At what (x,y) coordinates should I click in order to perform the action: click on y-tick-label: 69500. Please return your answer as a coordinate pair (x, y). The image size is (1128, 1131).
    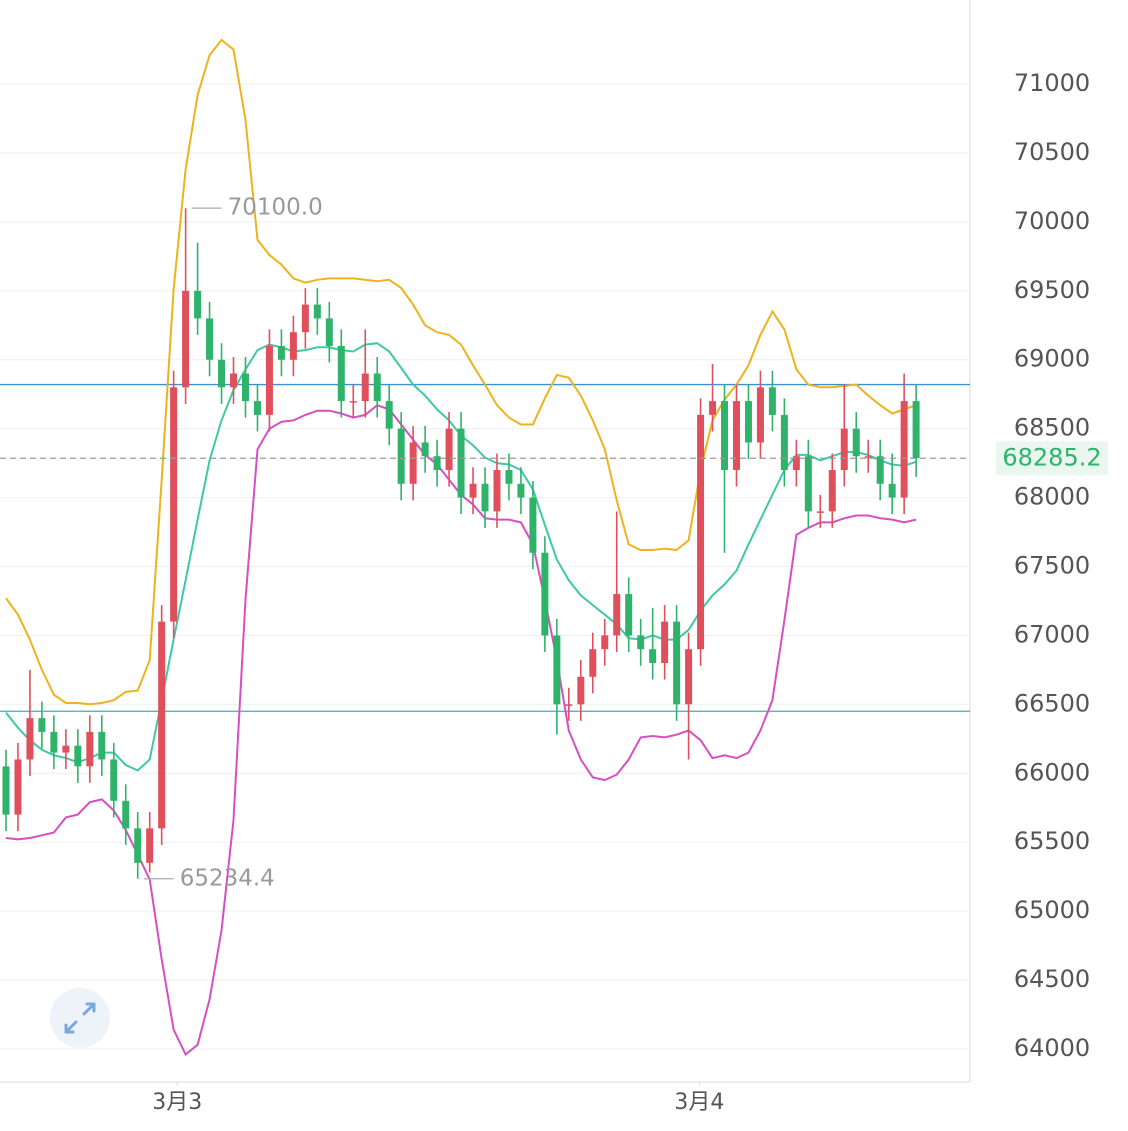
    Looking at the image, I should click on (1052, 290).